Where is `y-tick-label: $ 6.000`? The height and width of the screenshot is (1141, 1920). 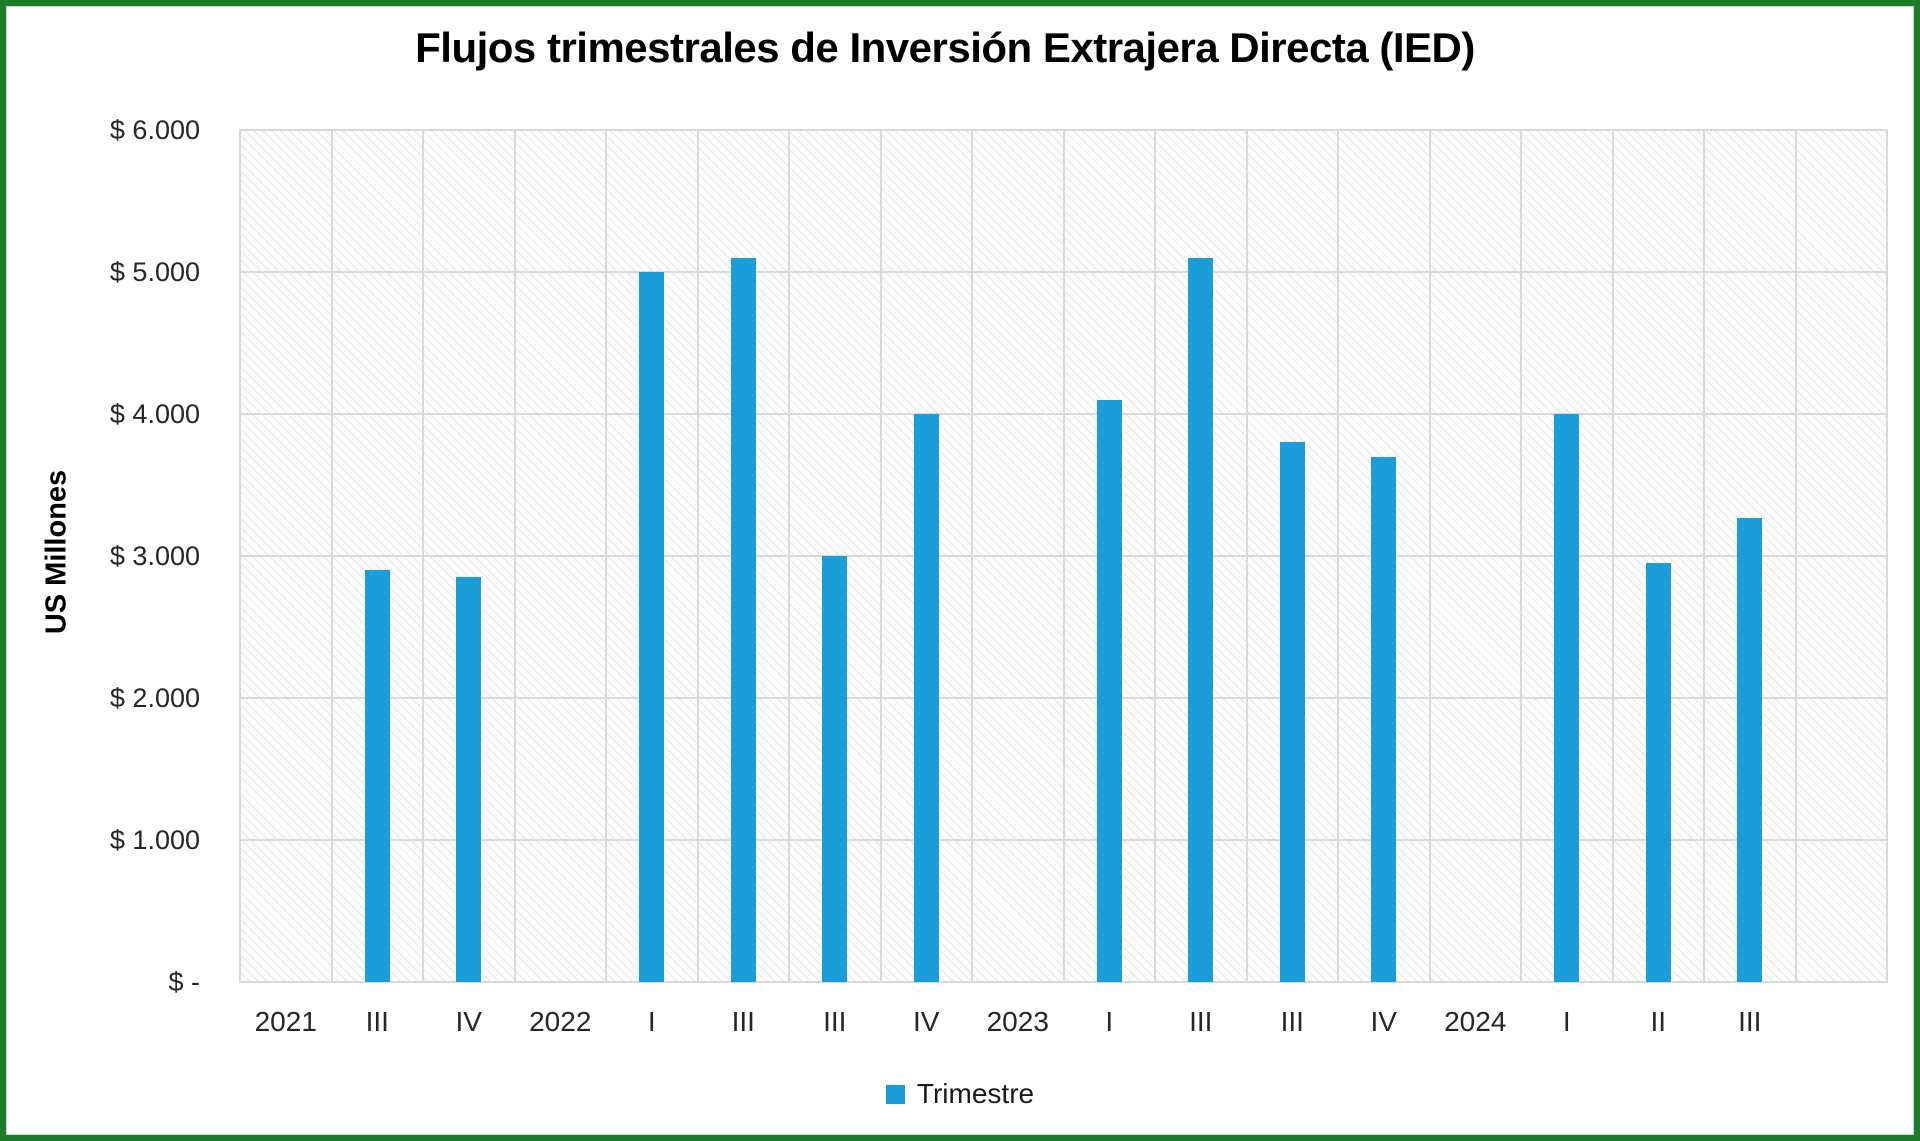
y-tick-label: $ 6.000 is located at coordinates (154, 130).